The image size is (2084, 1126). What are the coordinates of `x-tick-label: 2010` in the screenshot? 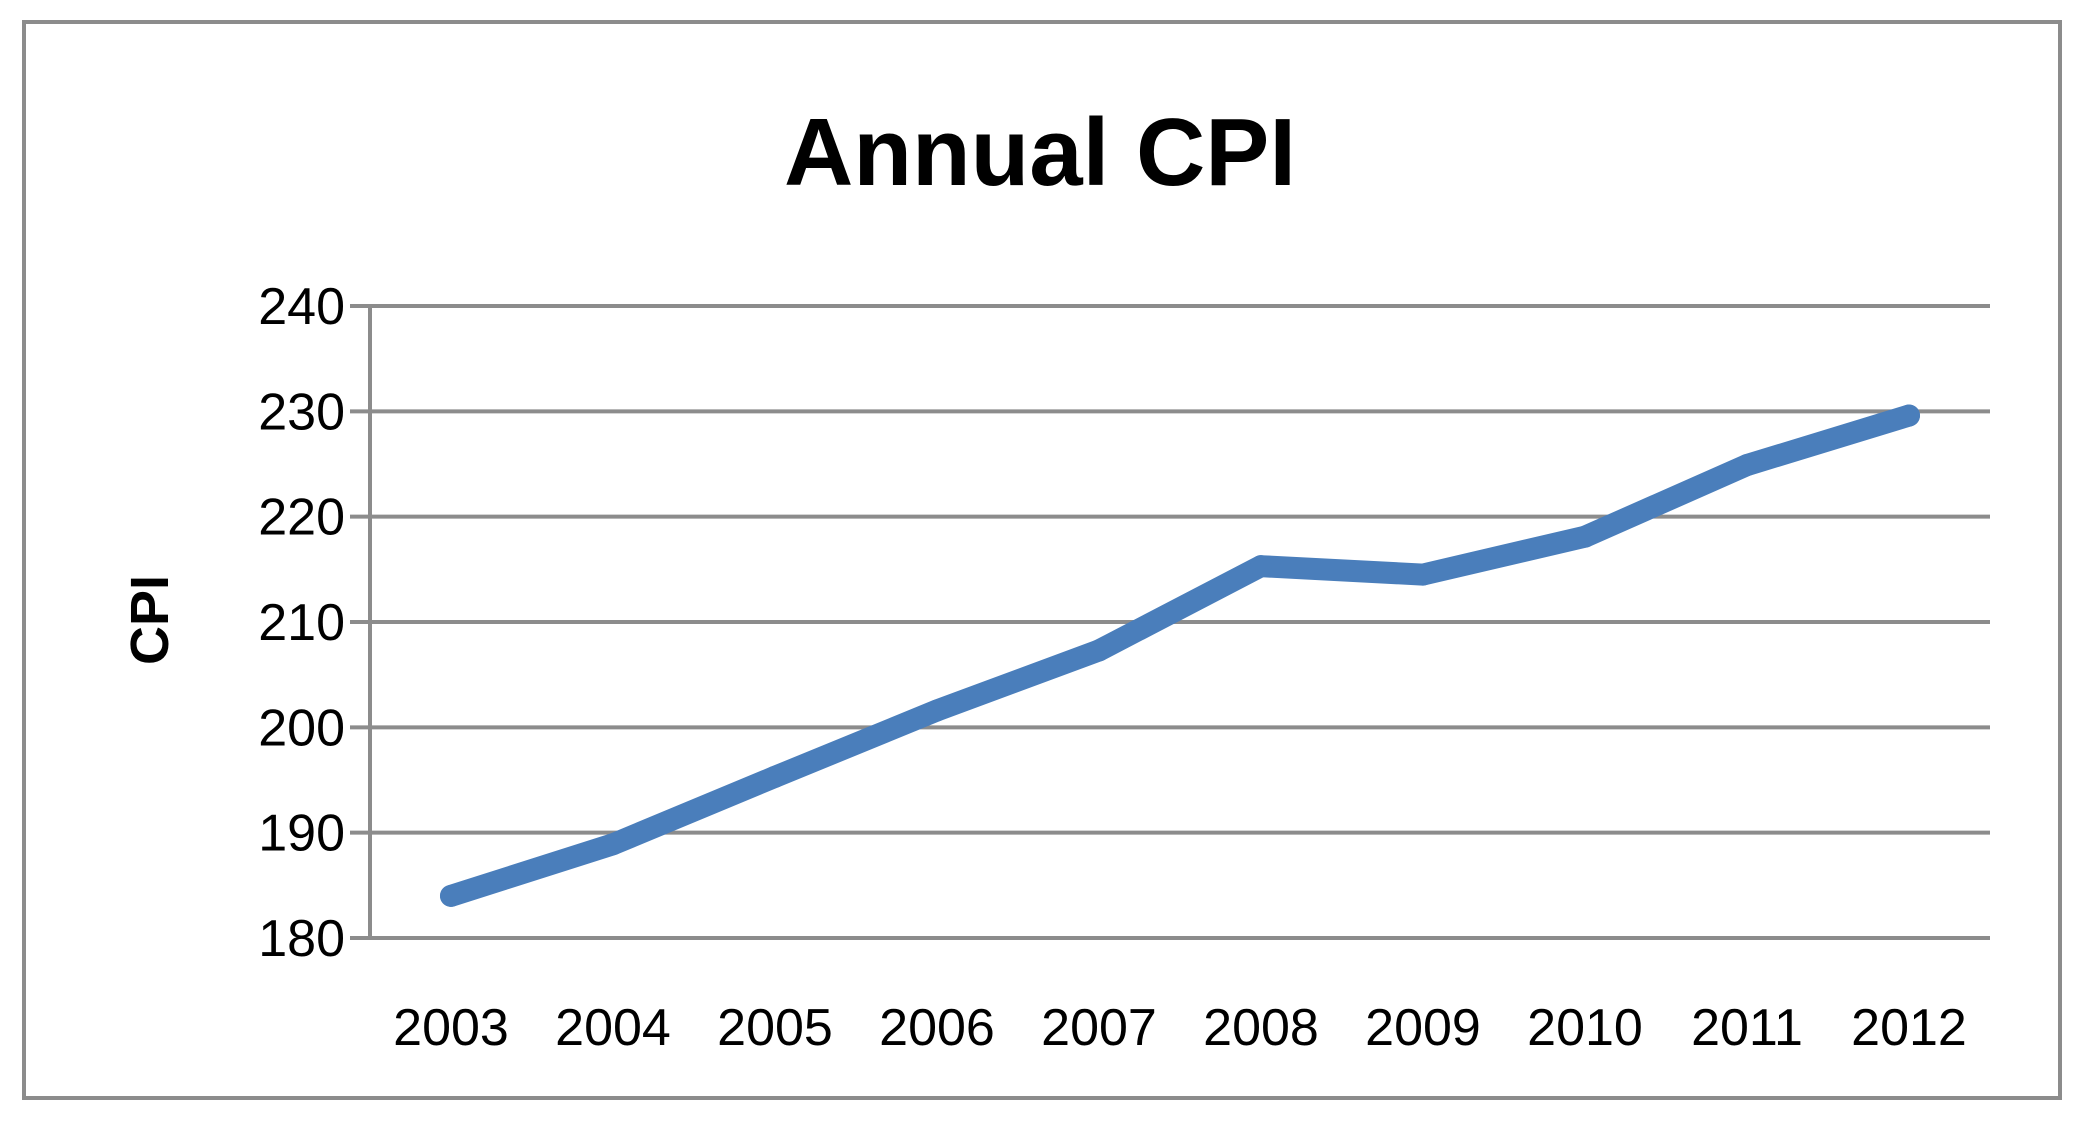 It's located at (1585, 1028).